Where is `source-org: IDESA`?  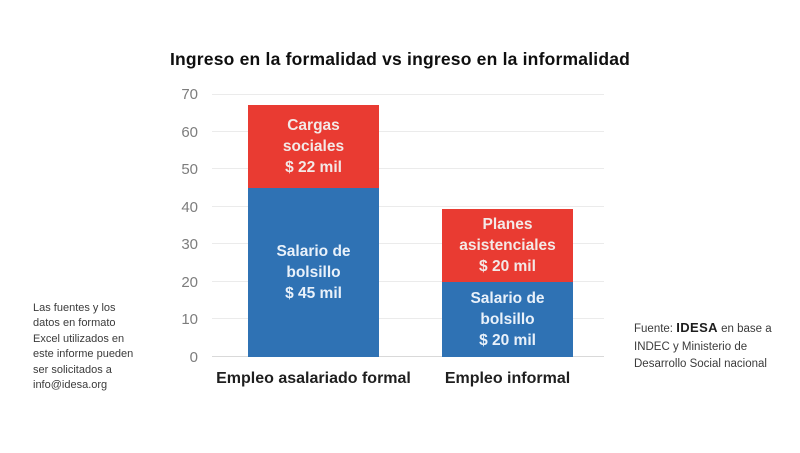 source-org: IDESA is located at coordinates (697, 327).